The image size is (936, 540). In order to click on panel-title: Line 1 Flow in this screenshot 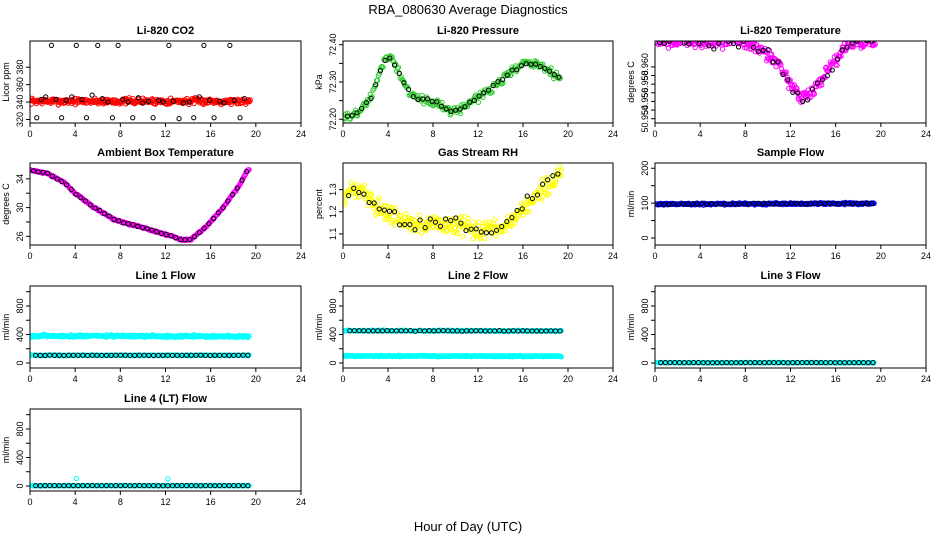, I will do `click(166, 276)`.